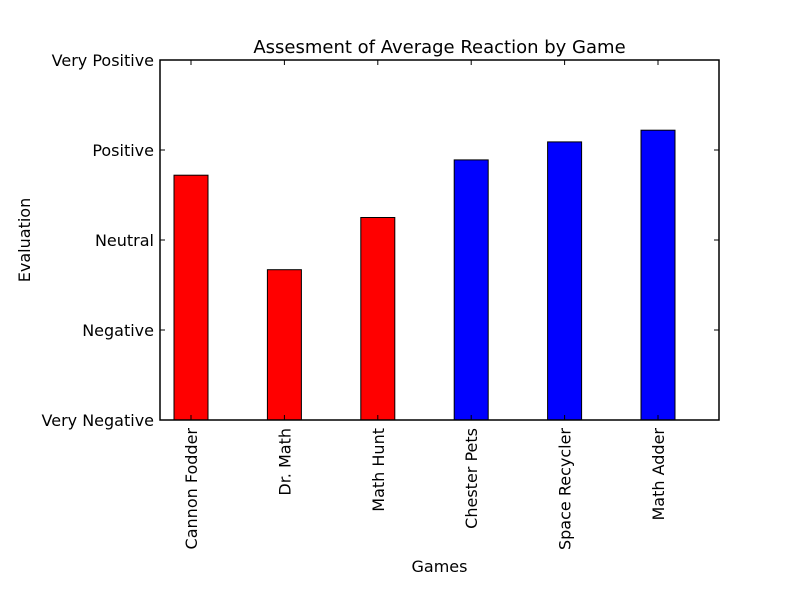  I want to click on x-tick-label: Math Hunt, so click(378, 470).